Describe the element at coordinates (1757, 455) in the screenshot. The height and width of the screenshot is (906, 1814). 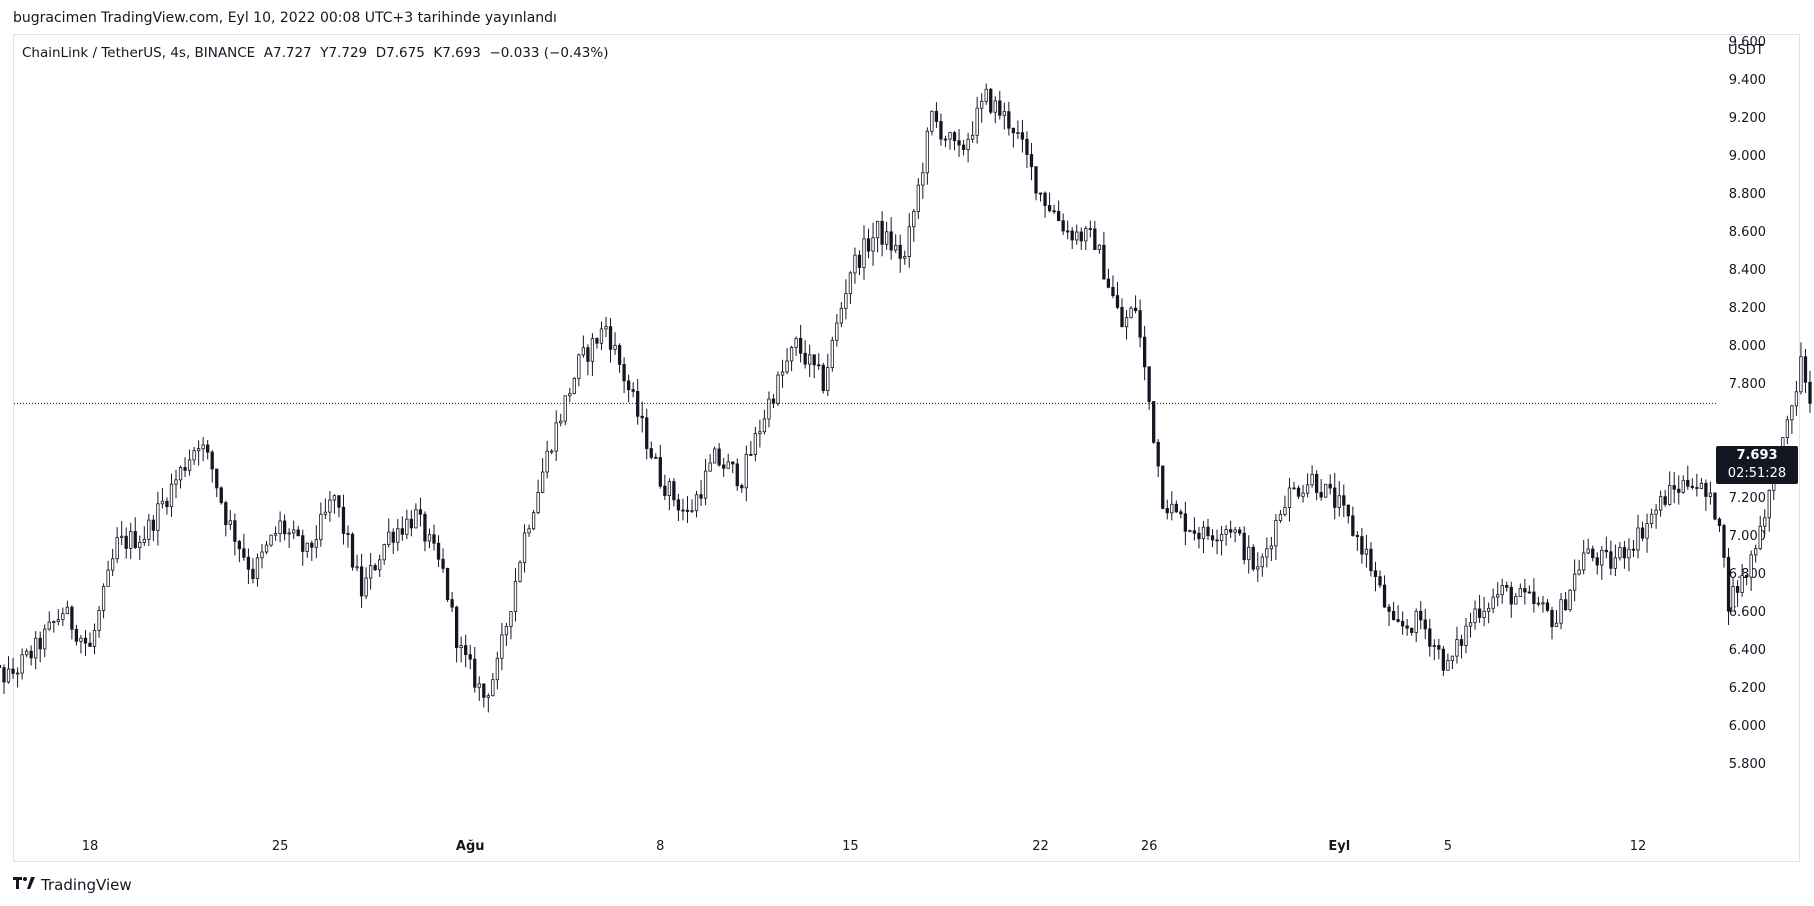
I see `last-price-value: 7.693` at that location.